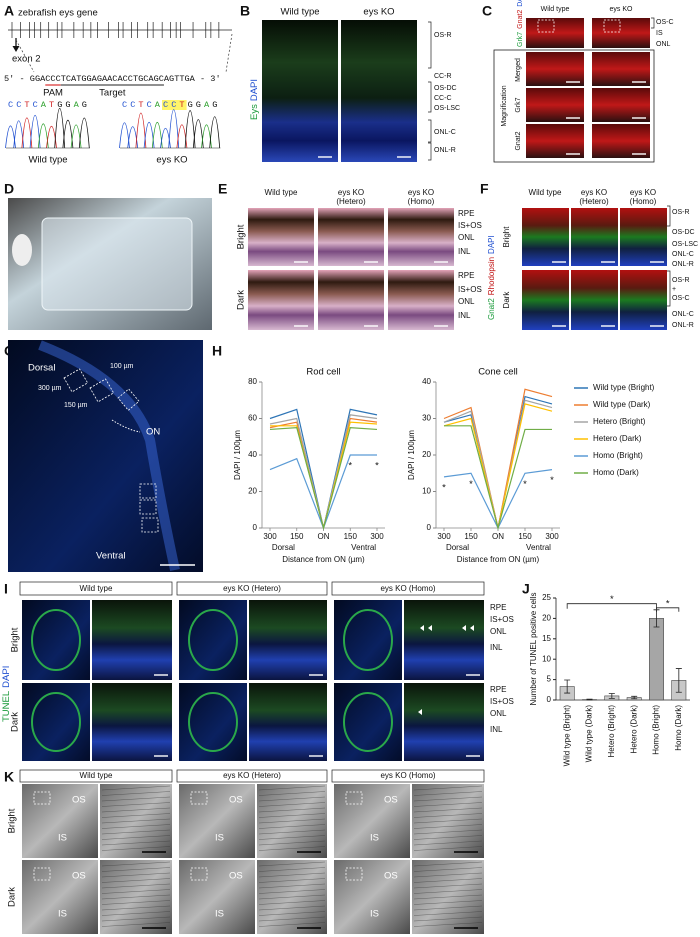 The image size is (700, 937). Describe the element at coordinates (681, 212) in the screenshot. I see `layer-label: OS-R` at that location.